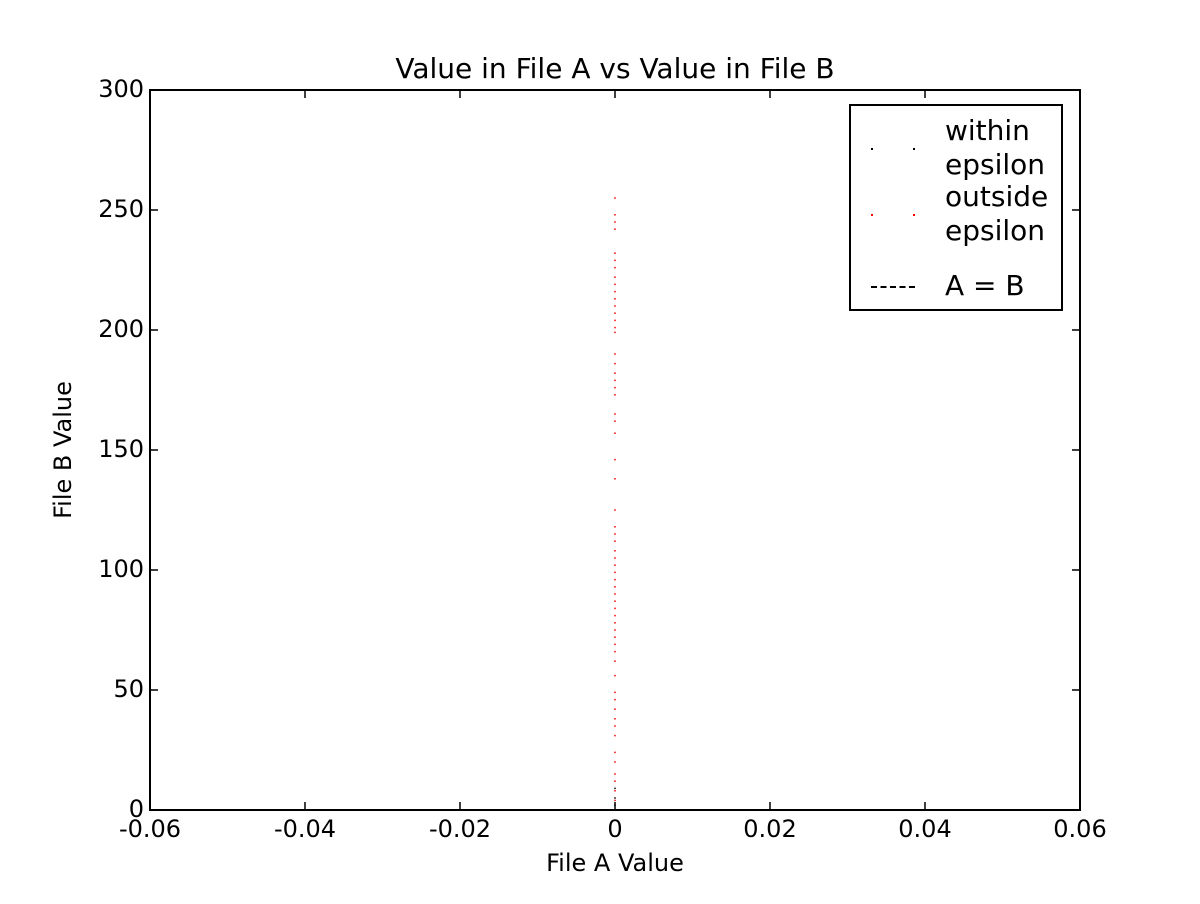 This screenshot has height=904, width=1200. What do you see at coordinates (1004, 148) in the screenshot?
I see `legend-label: within epsilon` at bounding box center [1004, 148].